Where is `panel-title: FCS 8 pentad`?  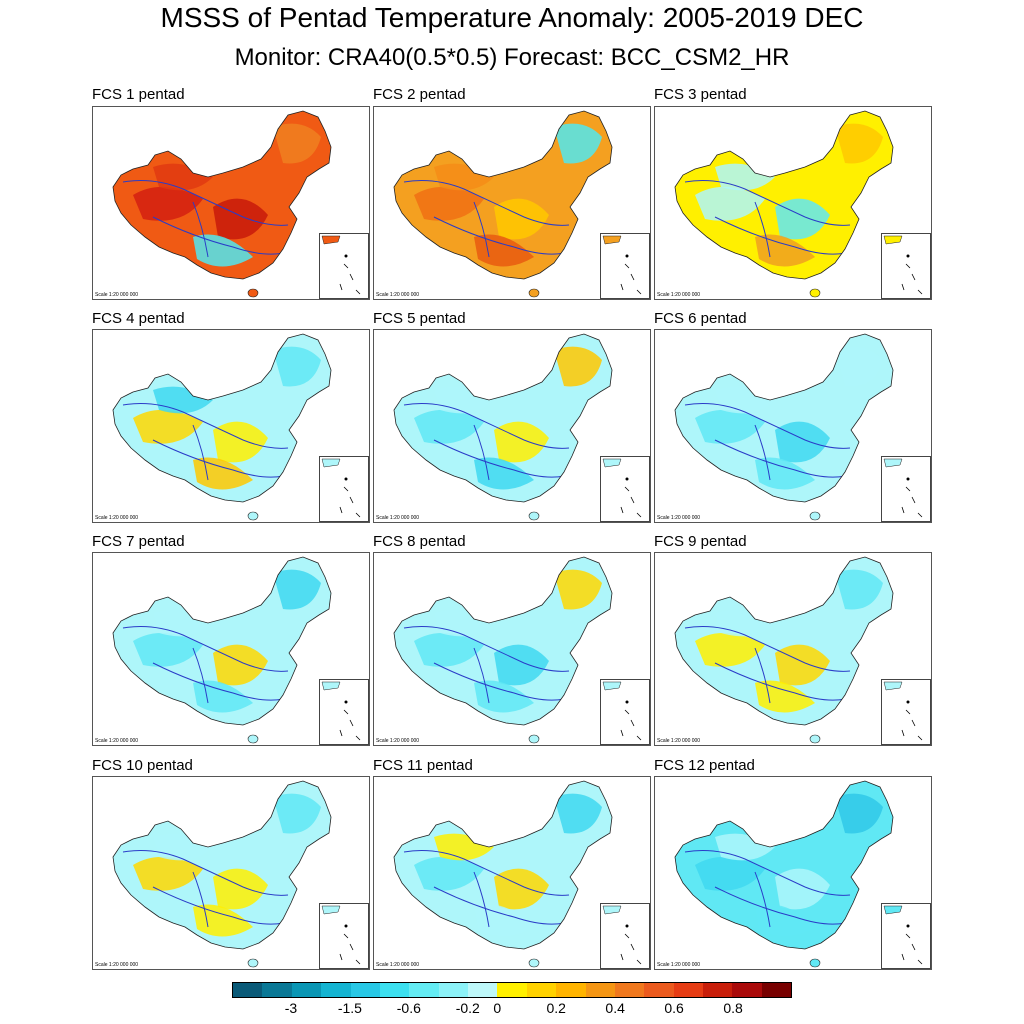
panel-title: FCS 8 pentad is located at coordinates (419, 541).